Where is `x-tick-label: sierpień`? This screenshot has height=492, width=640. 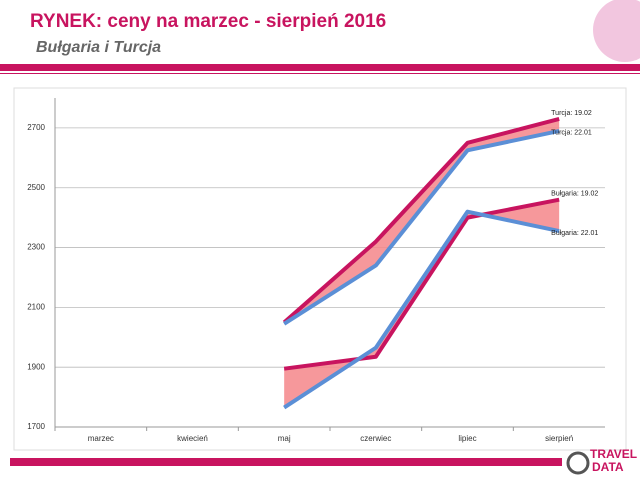
x-tick-label: sierpień is located at coordinates (559, 438).